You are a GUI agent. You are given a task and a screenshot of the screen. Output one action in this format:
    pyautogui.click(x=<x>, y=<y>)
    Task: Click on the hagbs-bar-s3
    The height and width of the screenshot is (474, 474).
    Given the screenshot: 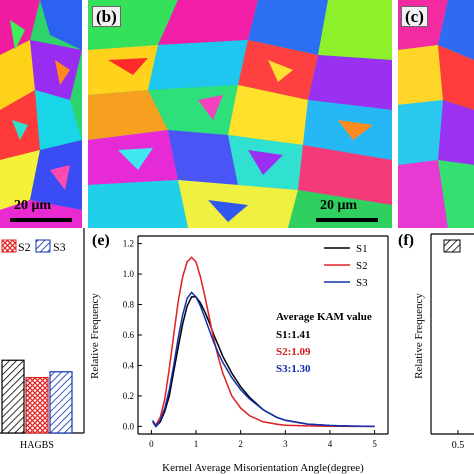 What is the action you would take?
    pyautogui.click(x=61, y=402)
    